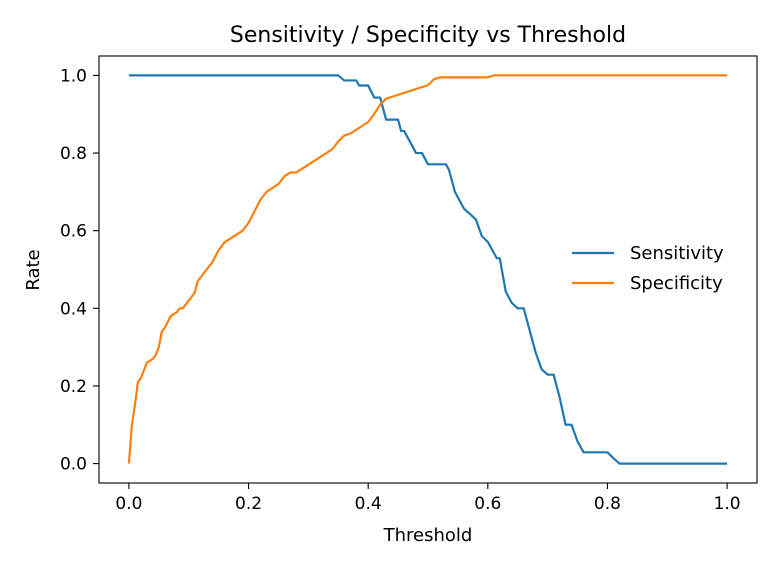  I want to click on x-tick-label: 0.8, so click(607, 504).